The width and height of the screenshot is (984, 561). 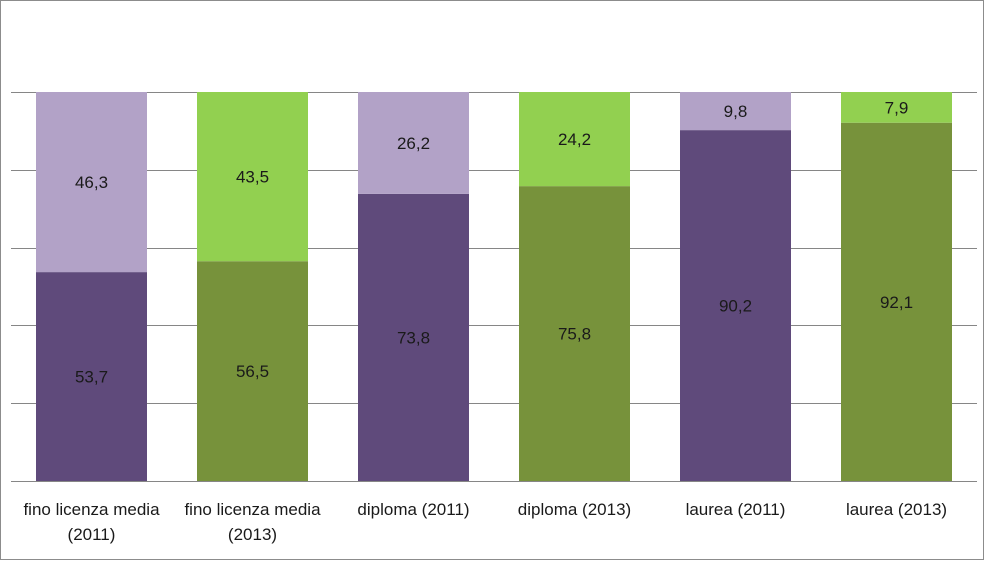 What do you see at coordinates (413, 509) in the screenshot?
I see `category-label-2-0: diploma (2011)` at bounding box center [413, 509].